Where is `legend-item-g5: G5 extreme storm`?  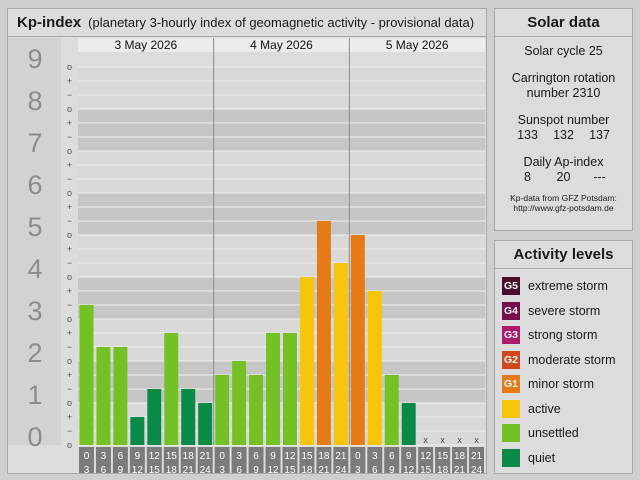 legend-item-g5: G5 extreme storm is located at coordinates (567, 286).